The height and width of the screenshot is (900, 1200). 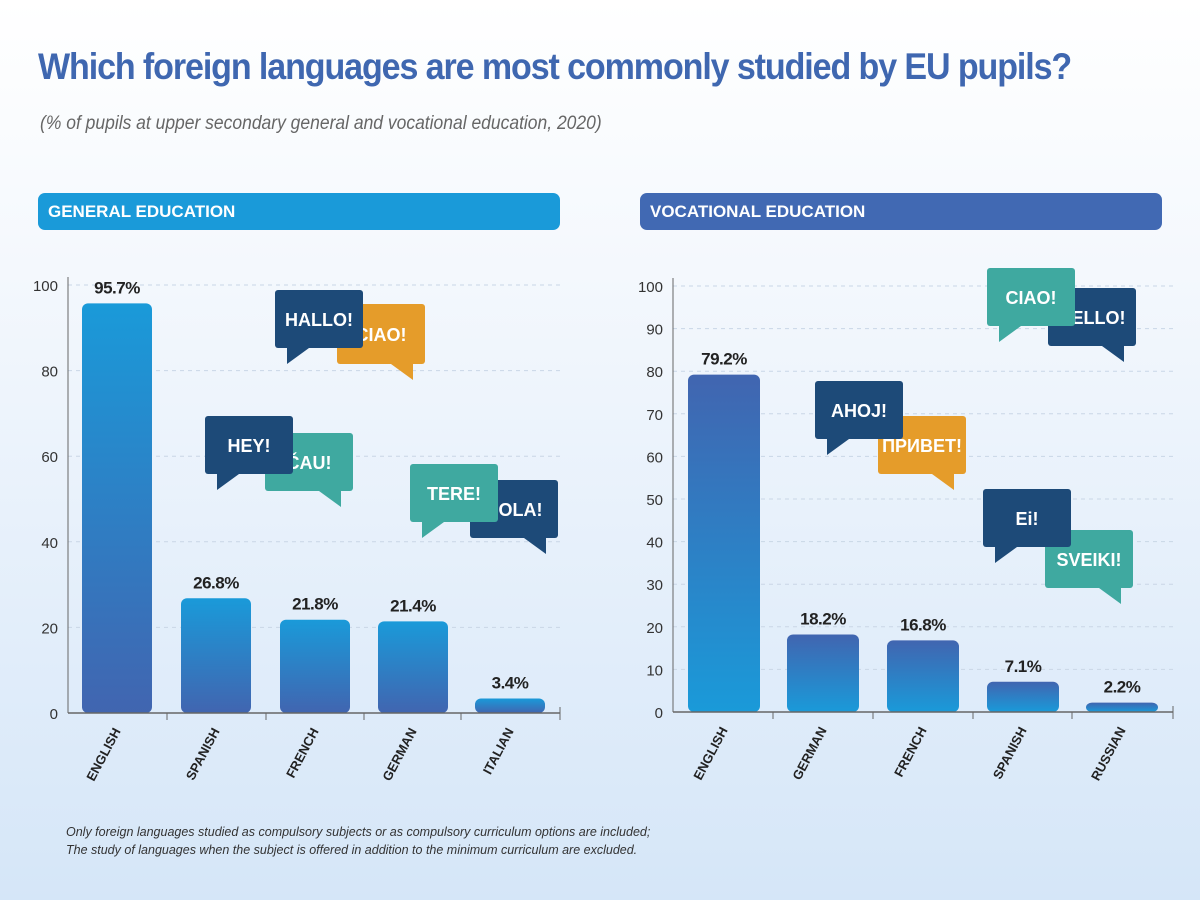 I want to click on general-education-header: GENERAL EDUCATION, so click(x=299, y=211).